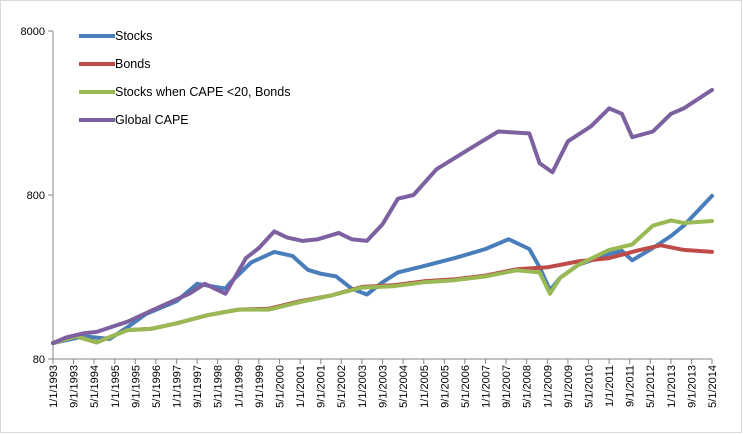 This screenshot has height=434, width=743. What do you see at coordinates (136, 386) in the screenshot?
I see `x-tick-label: 9/1/1995` at bounding box center [136, 386].